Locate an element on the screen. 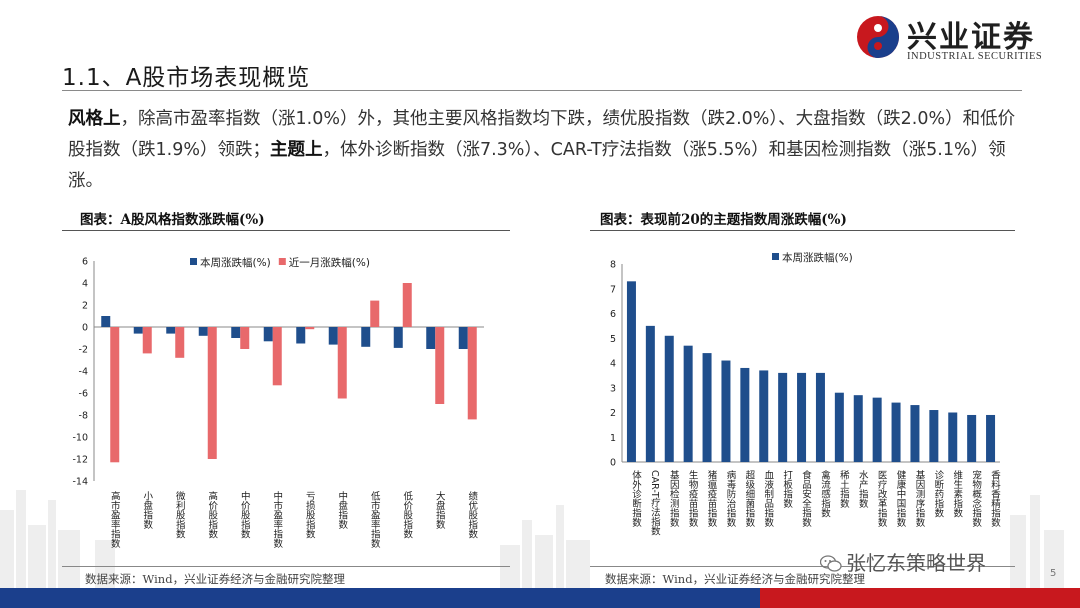  wechat-watermark: 张忆东策略世界 is located at coordinates (903, 561).